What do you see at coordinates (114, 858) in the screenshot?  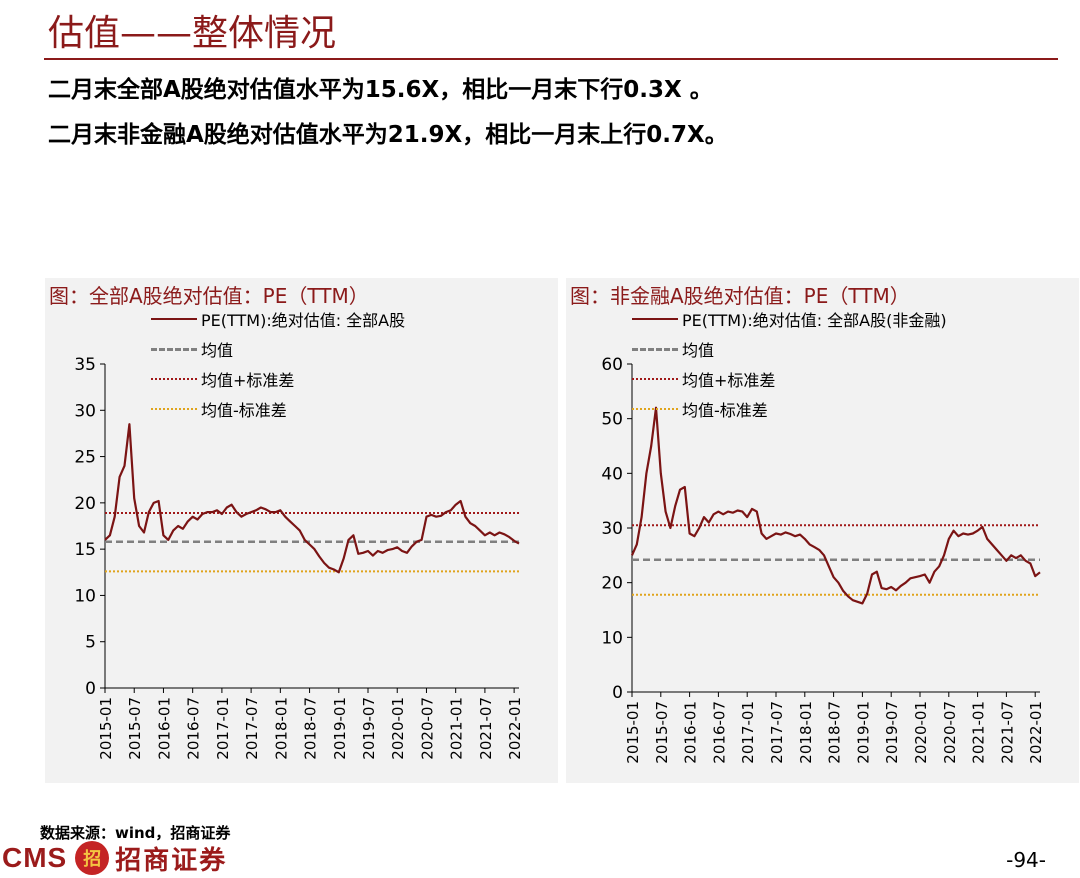 I see `company-logo: CMS 招 招商证券` at bounding box center [114, 858].